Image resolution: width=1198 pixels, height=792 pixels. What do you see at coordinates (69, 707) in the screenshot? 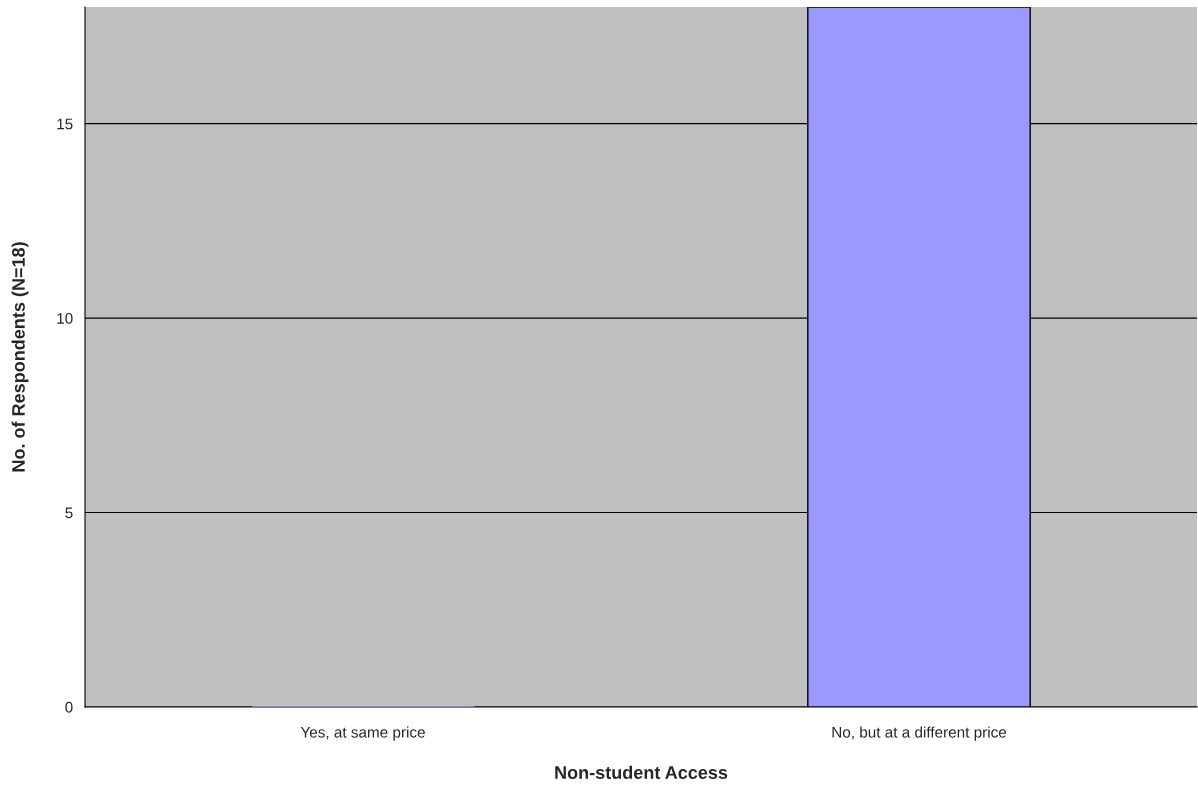
I see `y-tick-label: 0` at bounding box center [69, 707].